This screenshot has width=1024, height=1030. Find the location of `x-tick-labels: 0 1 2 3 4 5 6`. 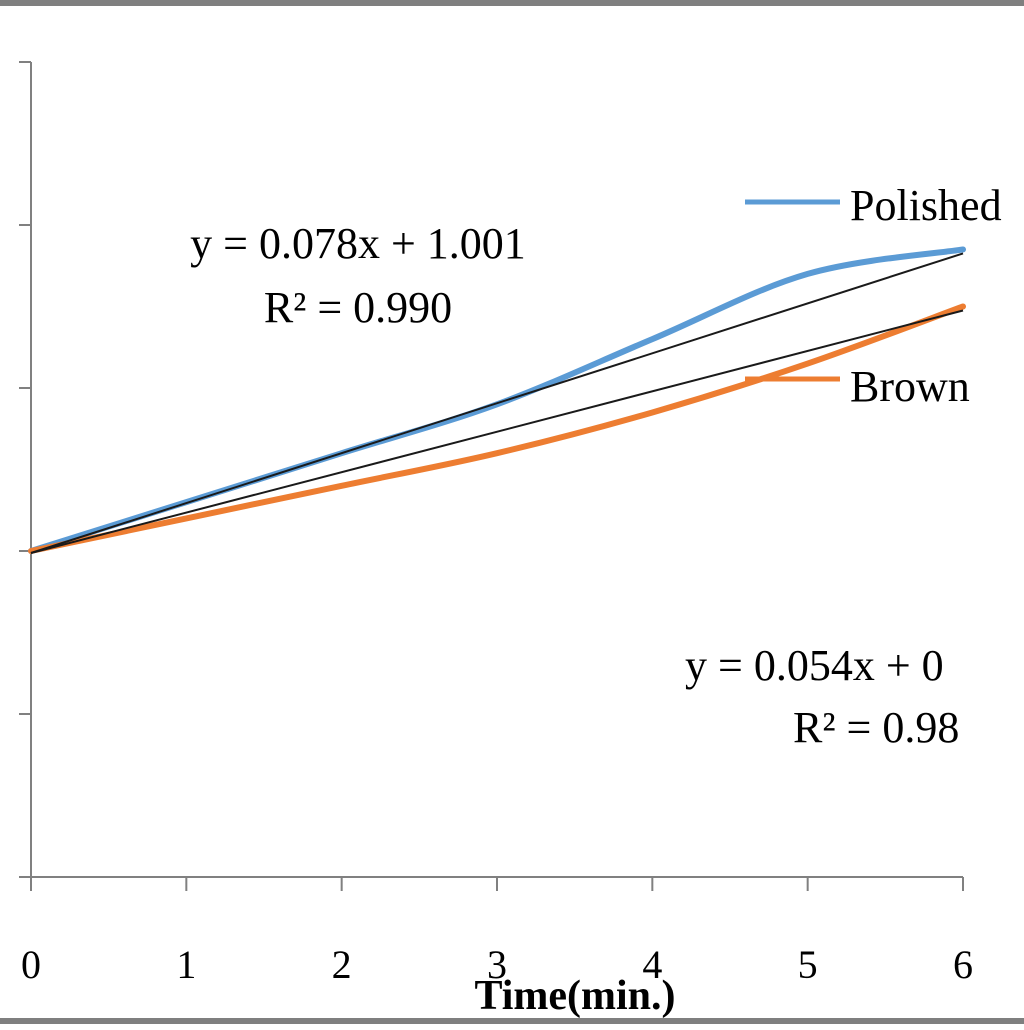

x-tick-labels: 0 1 2 3 4 5 6 is located at coordinates (497, 964).